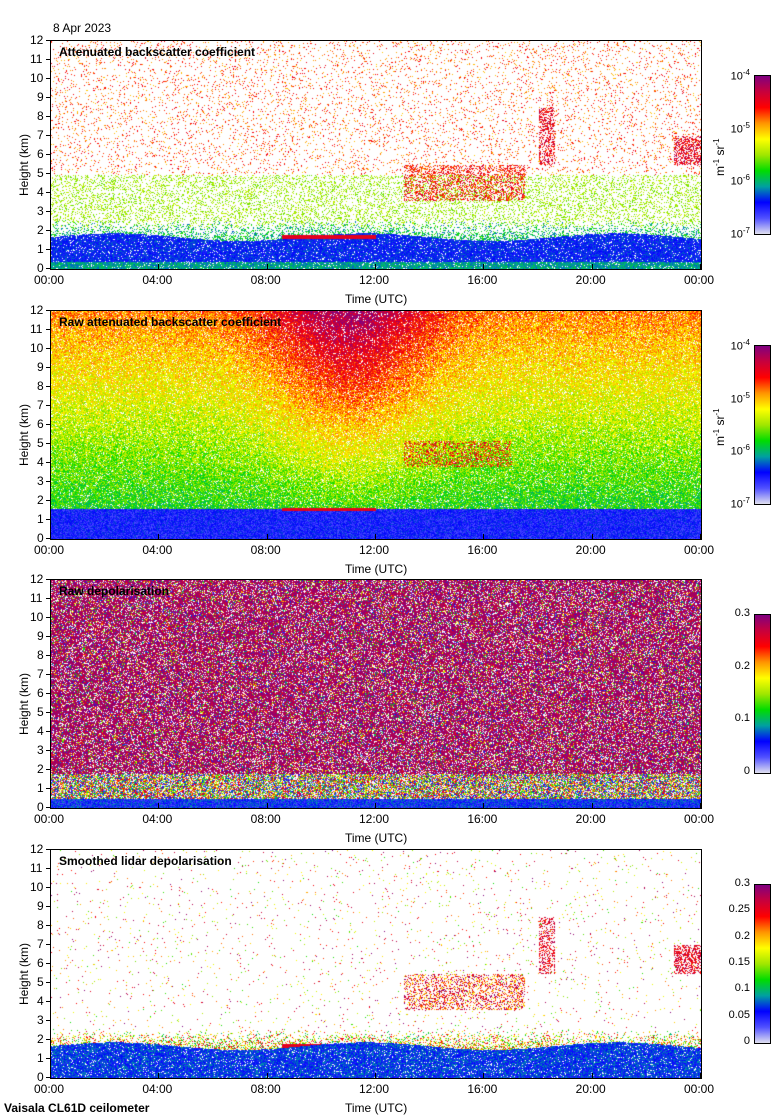 This screenshot has width=780, height=1120. I want to click on colorbar-tick-label: 10⁻⁶, so click(740, 180).